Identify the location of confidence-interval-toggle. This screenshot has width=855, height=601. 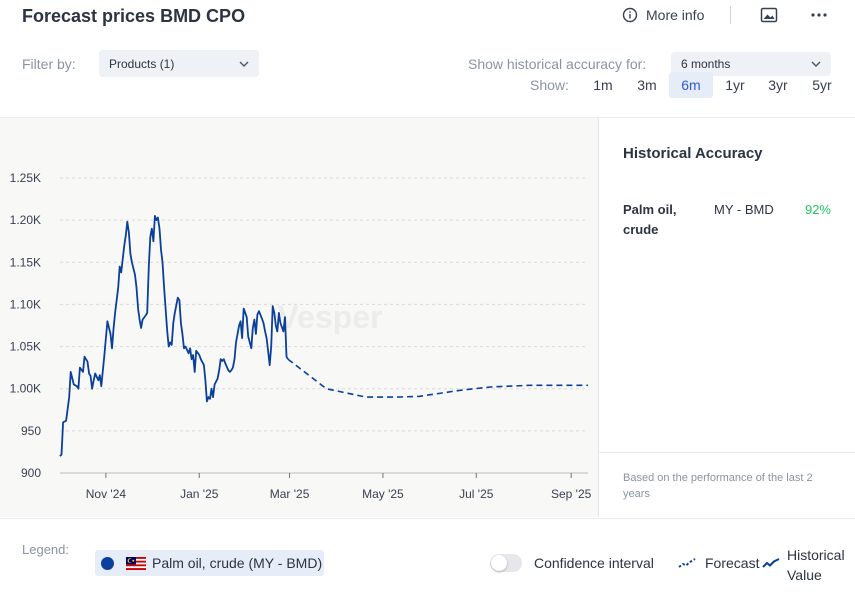
(506, 563).